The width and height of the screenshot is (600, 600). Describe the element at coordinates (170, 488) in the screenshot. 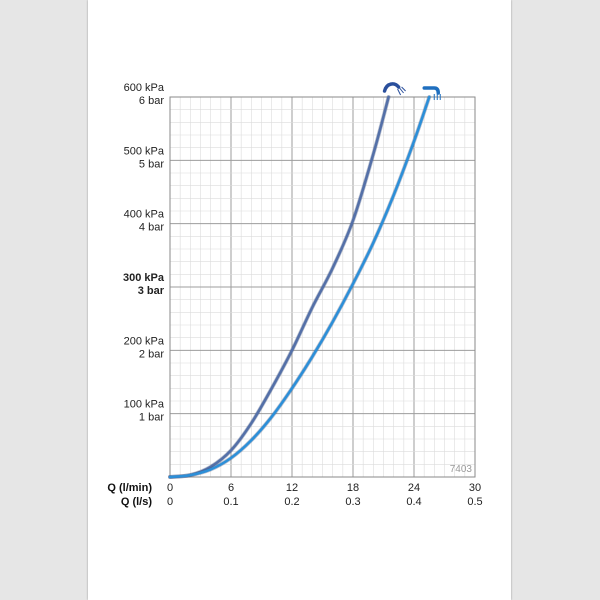

I see `x-tick-primary: 0` at that location.